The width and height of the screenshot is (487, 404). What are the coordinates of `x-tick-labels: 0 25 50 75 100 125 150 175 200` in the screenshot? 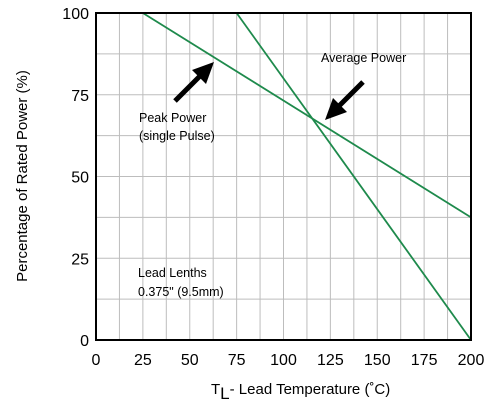 It's located at (288, 360).